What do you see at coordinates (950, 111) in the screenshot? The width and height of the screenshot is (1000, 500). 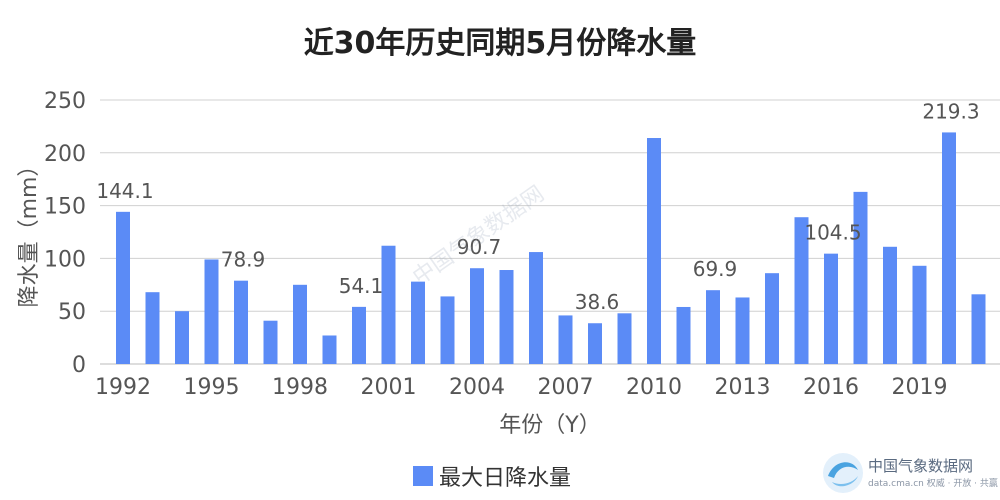 I see `data-label: 219.3` at bounding box center [950, 111].